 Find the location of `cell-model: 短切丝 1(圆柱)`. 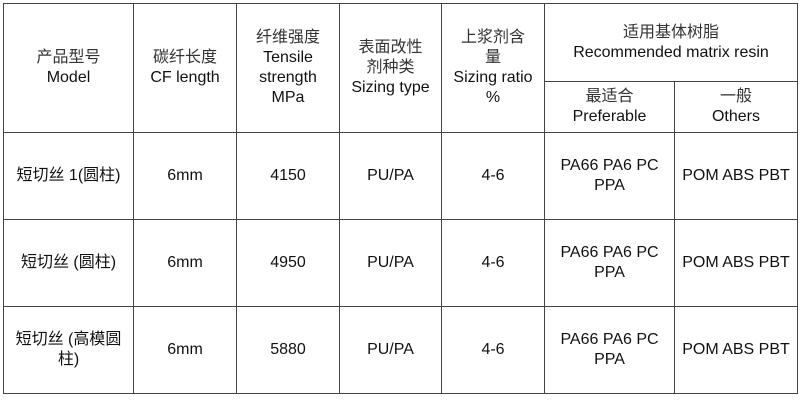

cell-model: 短切丝 1(圆柱) is located at coordinates (68, 176).